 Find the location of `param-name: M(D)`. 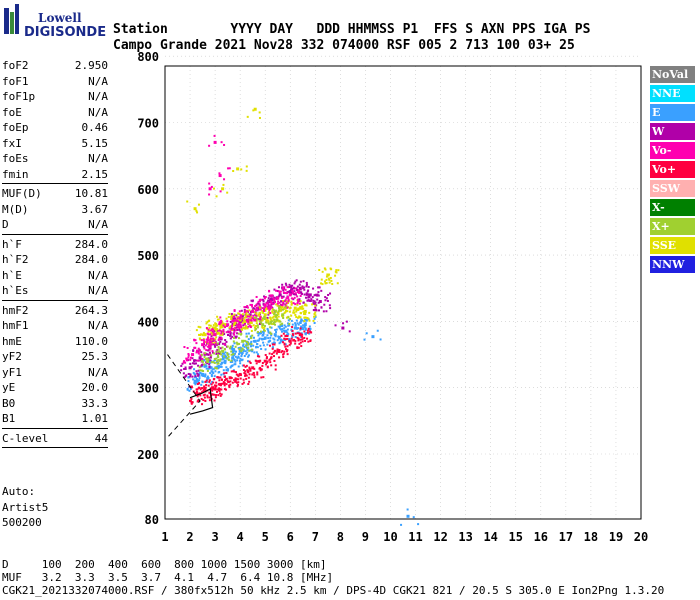

param-name: M(D) is located at coordinates (15, 209).